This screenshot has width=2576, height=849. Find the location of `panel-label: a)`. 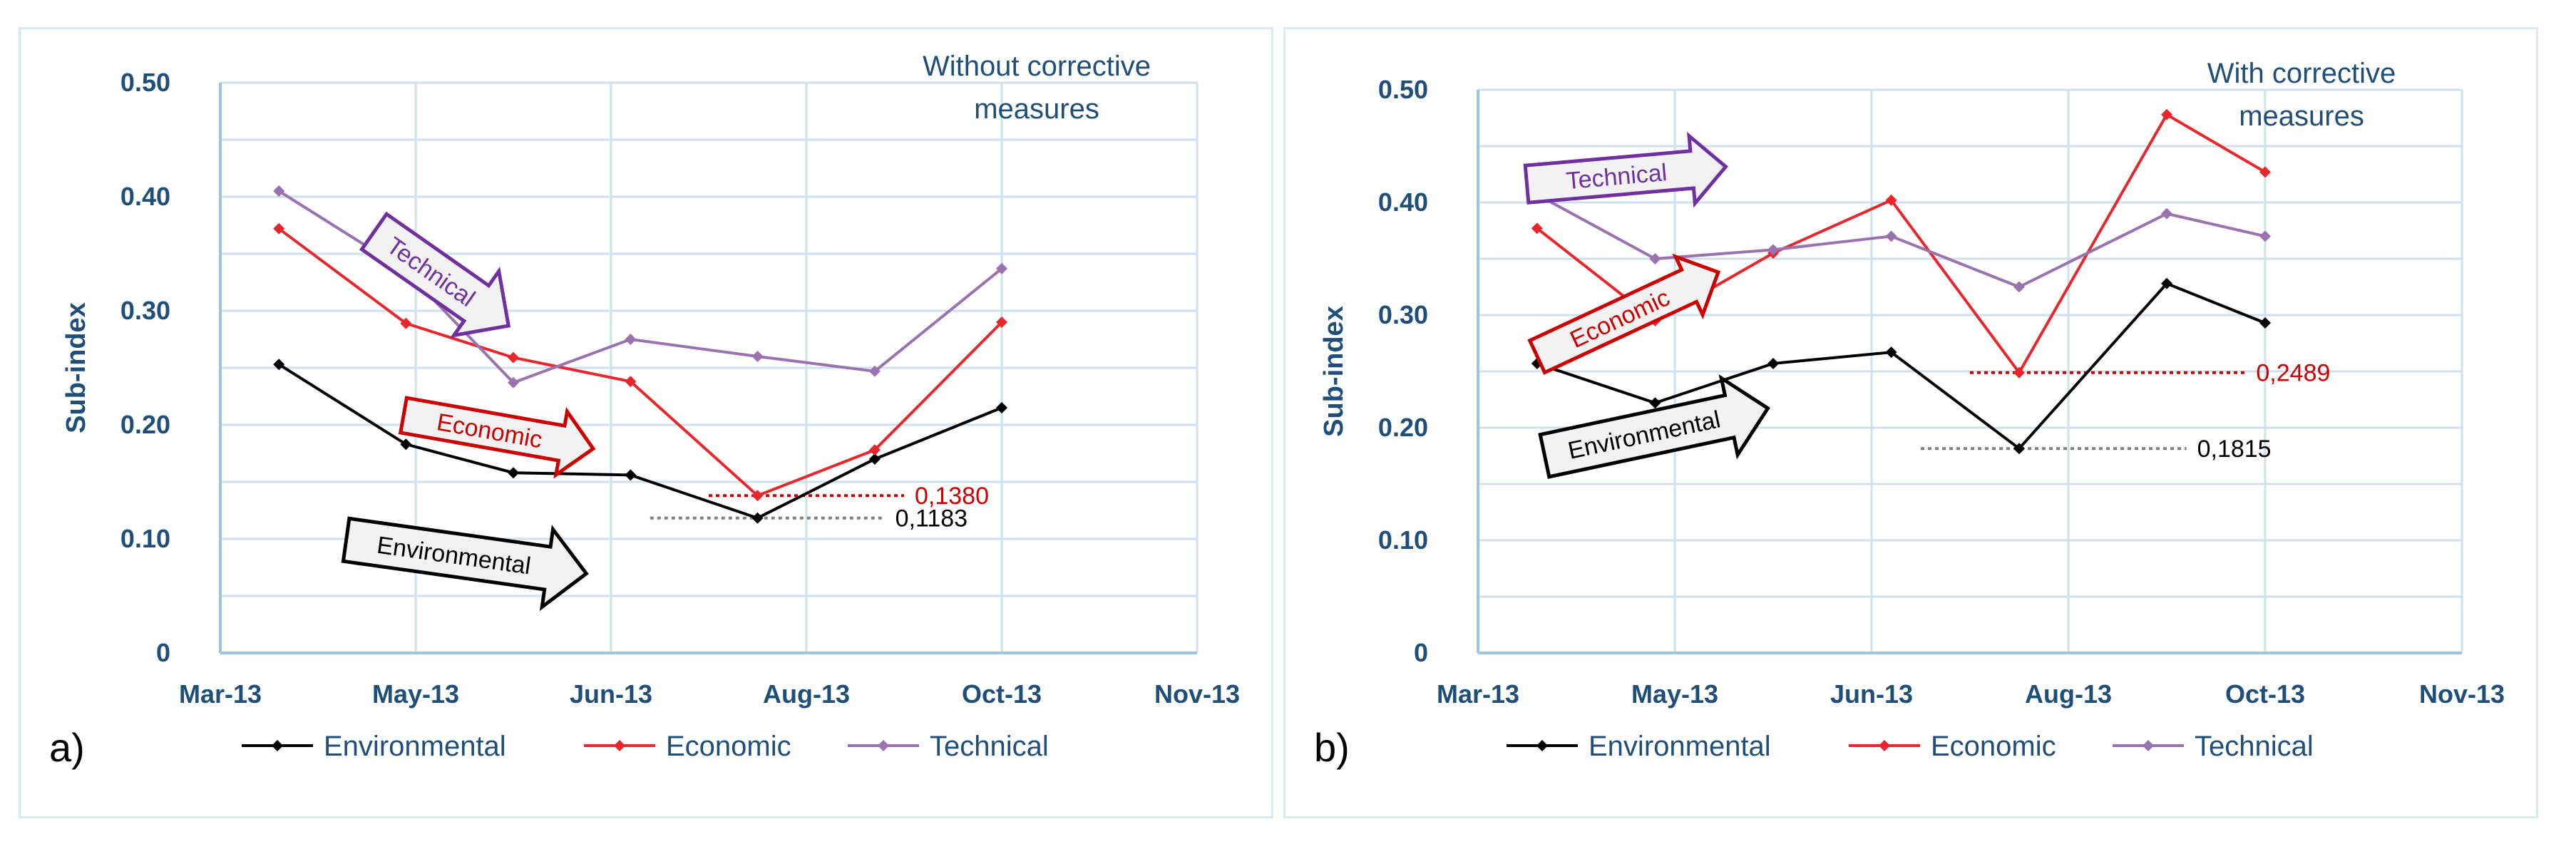

panel-label: a) is located at coordinates (67, 747).